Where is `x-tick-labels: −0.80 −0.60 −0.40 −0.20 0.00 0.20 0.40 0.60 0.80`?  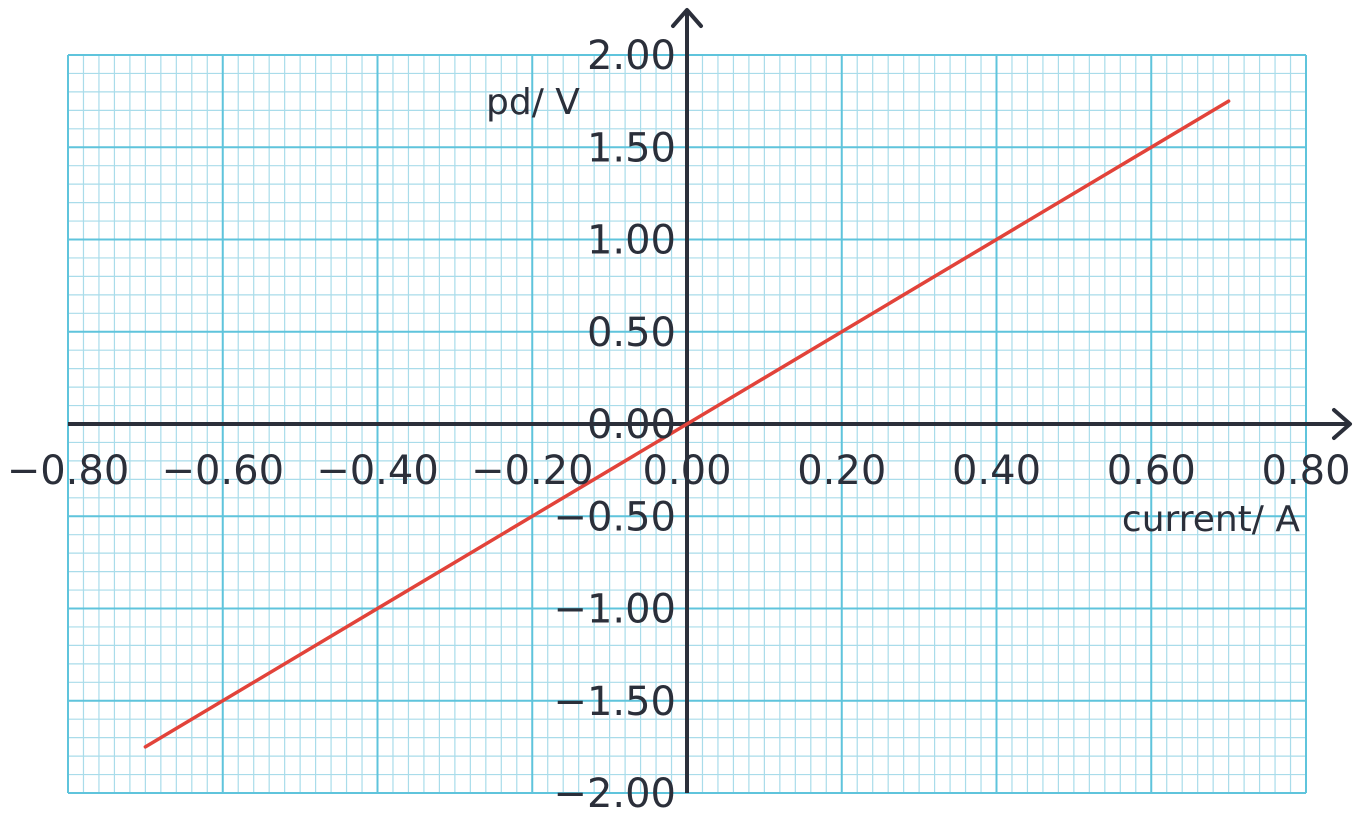
x-tick-labels: −0.80 −0.60 −0.40 −0.20 0.00 0.20 0.40 0.60 0.80 is located at coordinates (679, 471).